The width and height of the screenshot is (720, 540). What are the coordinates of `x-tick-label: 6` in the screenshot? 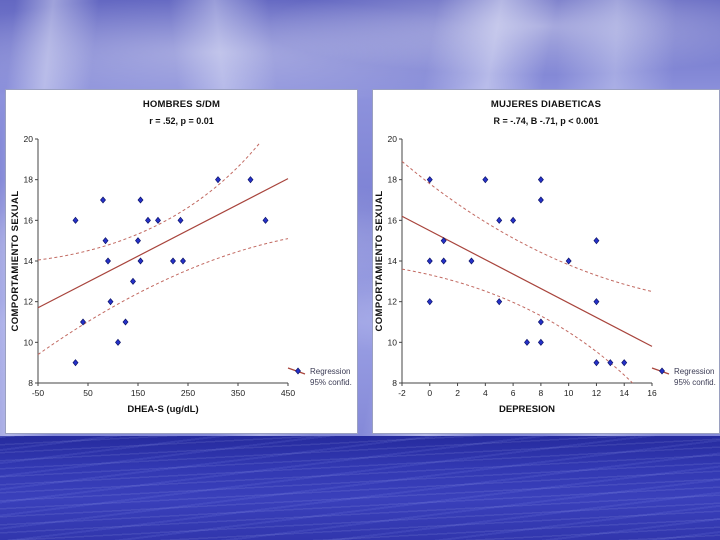 It's located at (513, 393).